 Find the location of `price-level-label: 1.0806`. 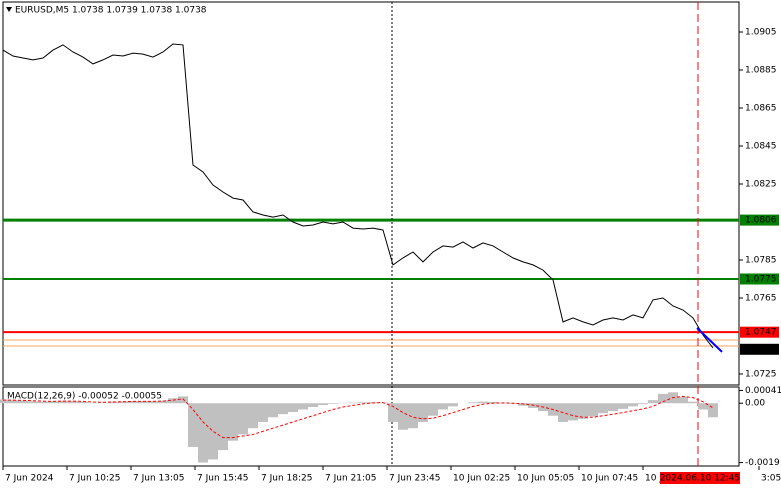

price-level-label: 1.0806 is located at coordinates (761, 221).